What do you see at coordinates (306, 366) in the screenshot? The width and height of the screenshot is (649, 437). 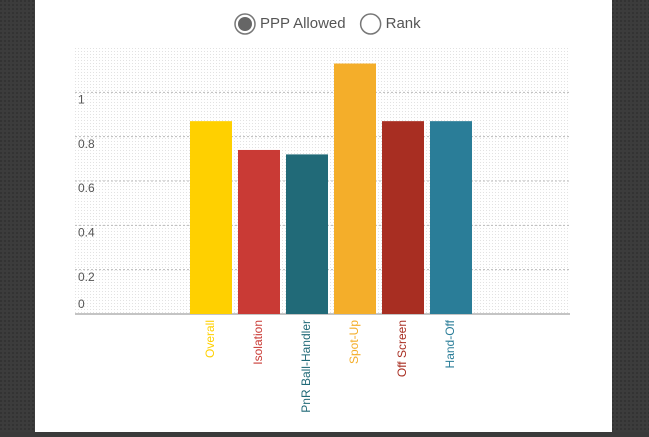 I see `x-tick-label: PnR Ball-Handler` at bounding box center [306, 366].